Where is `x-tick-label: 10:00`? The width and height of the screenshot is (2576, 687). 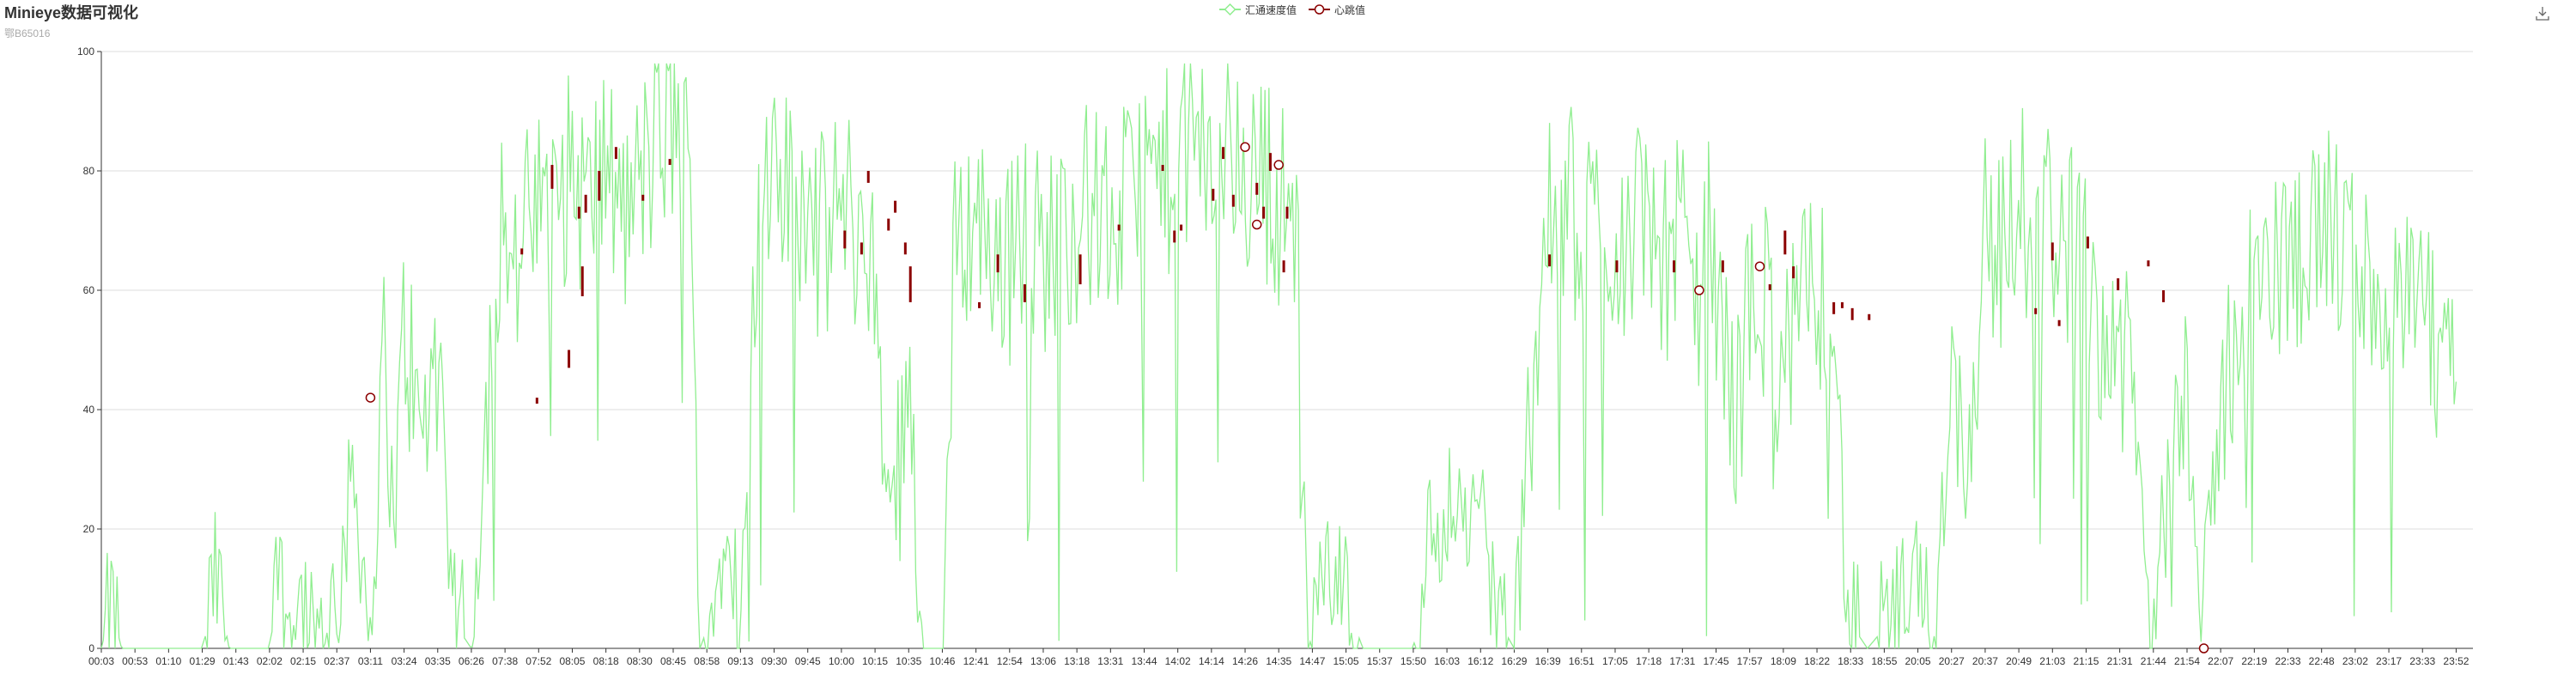 x-tick-label: 10:00 is located at coordinates (841, 661).